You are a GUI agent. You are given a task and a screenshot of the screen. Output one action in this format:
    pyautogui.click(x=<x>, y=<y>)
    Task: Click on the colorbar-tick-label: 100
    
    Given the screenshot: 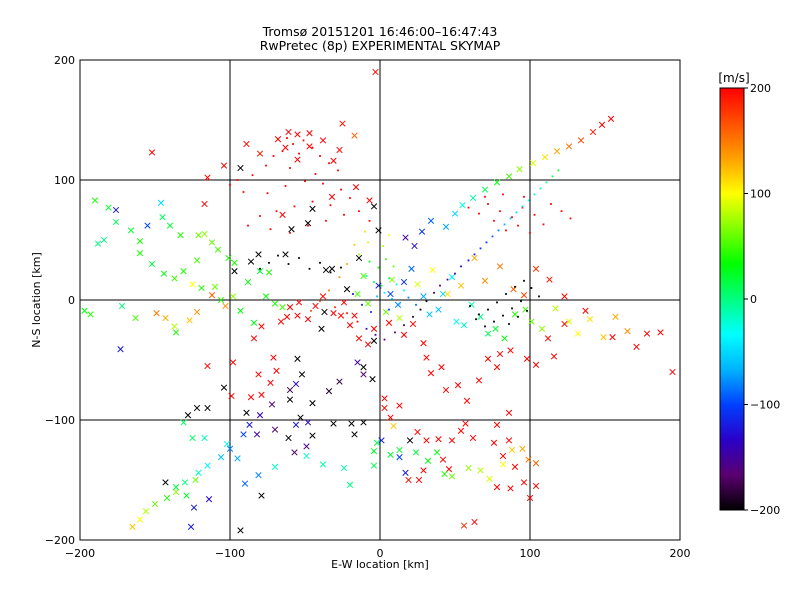 What is the action you would take?
    pyautogui.click(x=760, y=194)
    